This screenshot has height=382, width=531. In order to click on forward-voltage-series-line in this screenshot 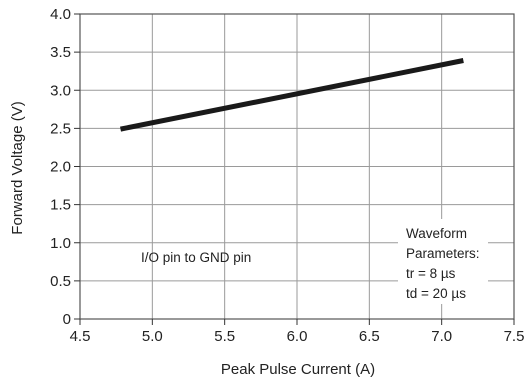, I will do `click(292, 95)`.